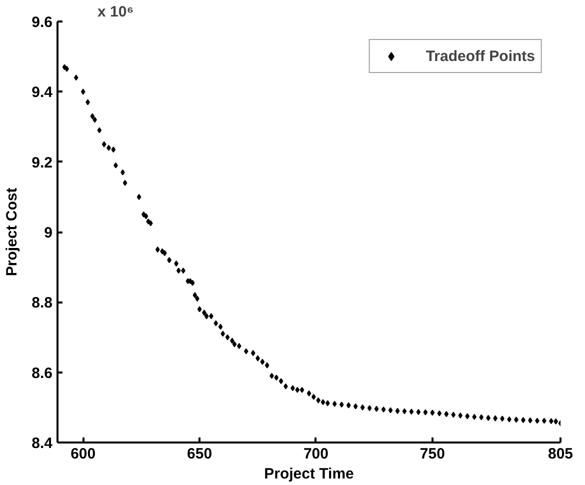 The height and width of the screenshot is (485, 585). Describe the element at coordinates (48, 233) in the screenshot. I see `y-tick-label: 9` at that location.